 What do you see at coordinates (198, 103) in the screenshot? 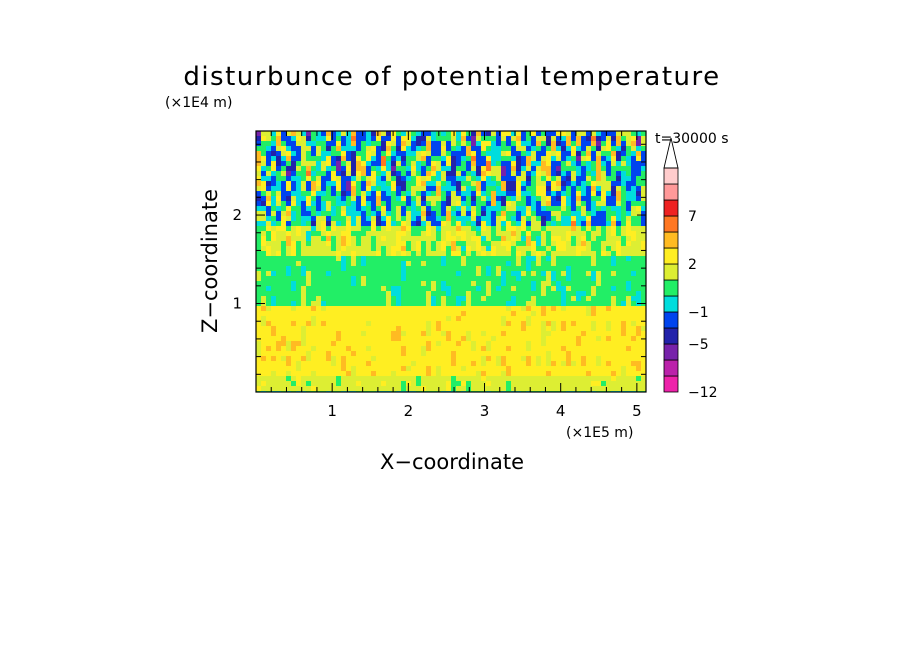
I see `y-scale-label: (×1E4 m)` at bounding box center [198, 103].